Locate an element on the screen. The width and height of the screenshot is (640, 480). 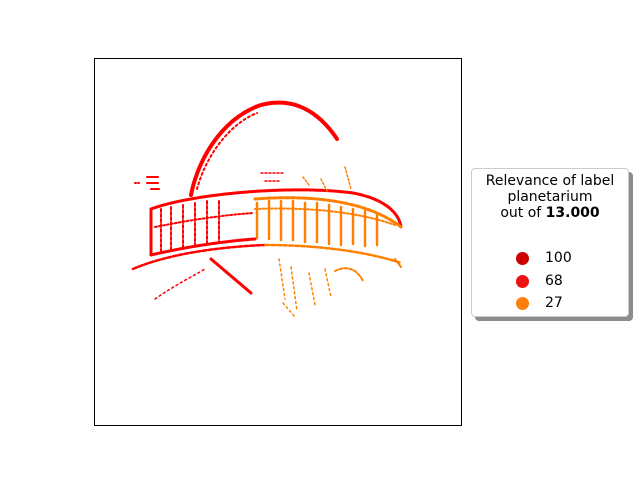
legend-item-27: 27 is located at coordinates (539, 303).